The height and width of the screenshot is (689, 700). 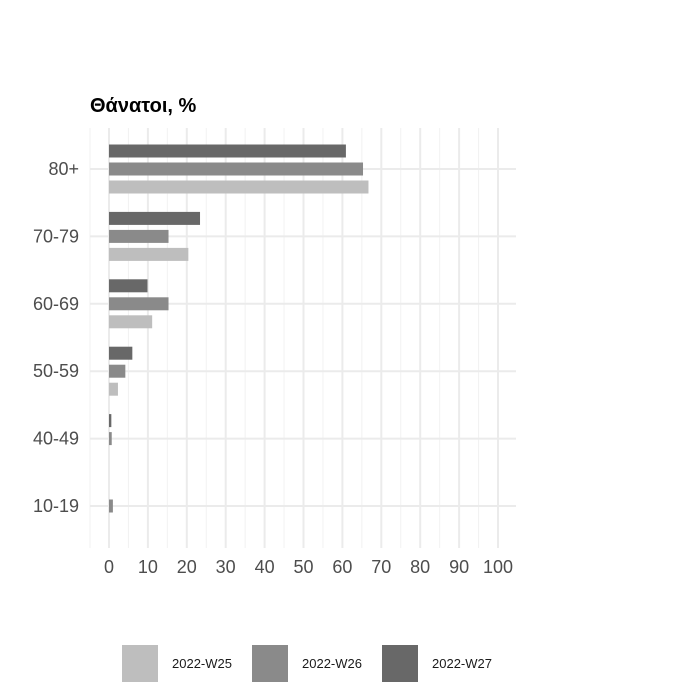 What do you see at coordinates (342, 567) in the screenshot?
I see `x-tick-label: 60` at bounding box center [342, 567].